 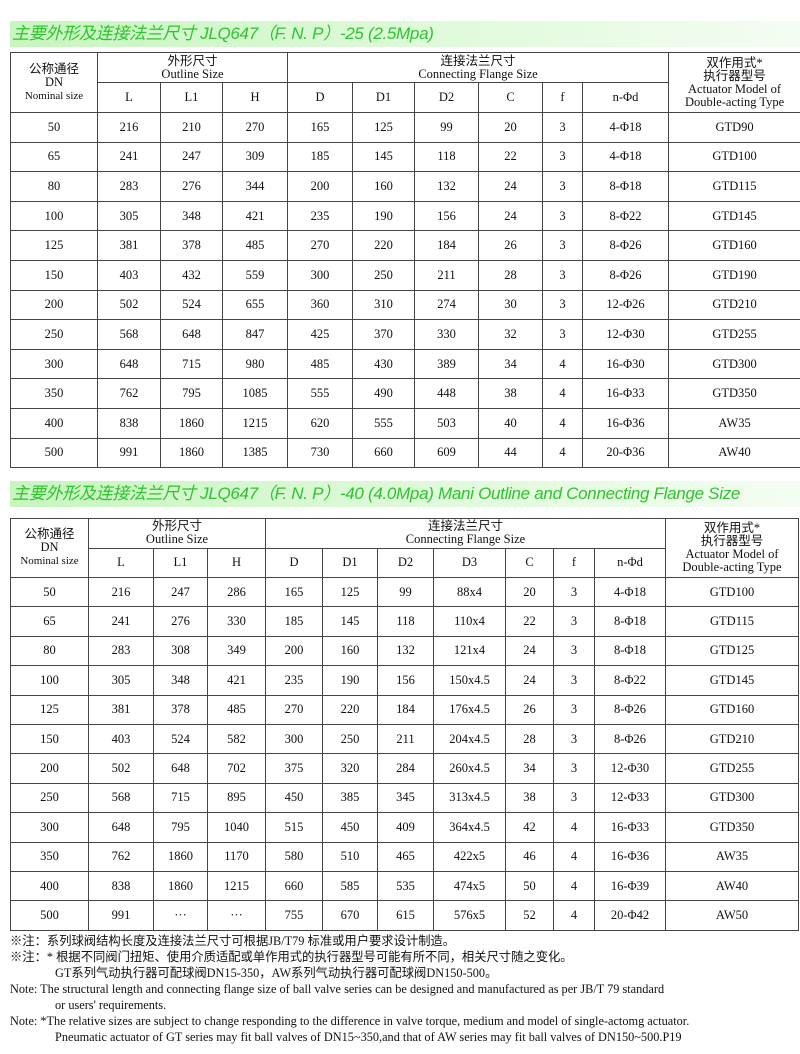 I want to click on table-cell: 580, so click(x=294, y=856).